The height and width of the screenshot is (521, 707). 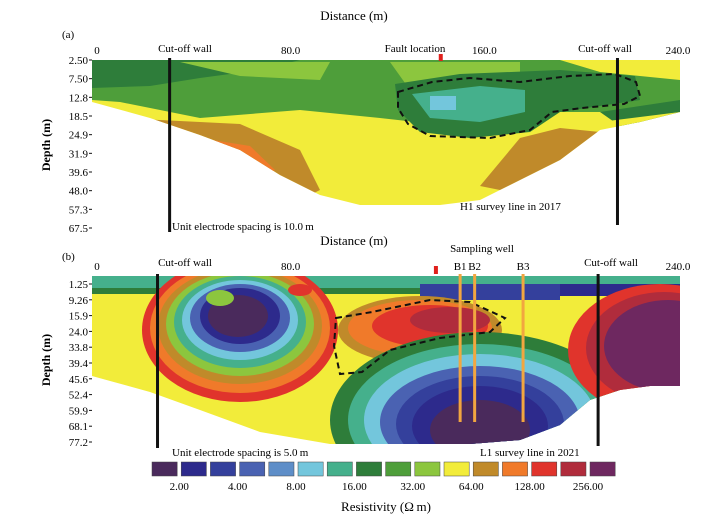 What do you see at coordinates (392, 267) in the screenshot?
I see `panel-b-x-ticks: 0 80.0 240.0` at bounding box center [392, 267].